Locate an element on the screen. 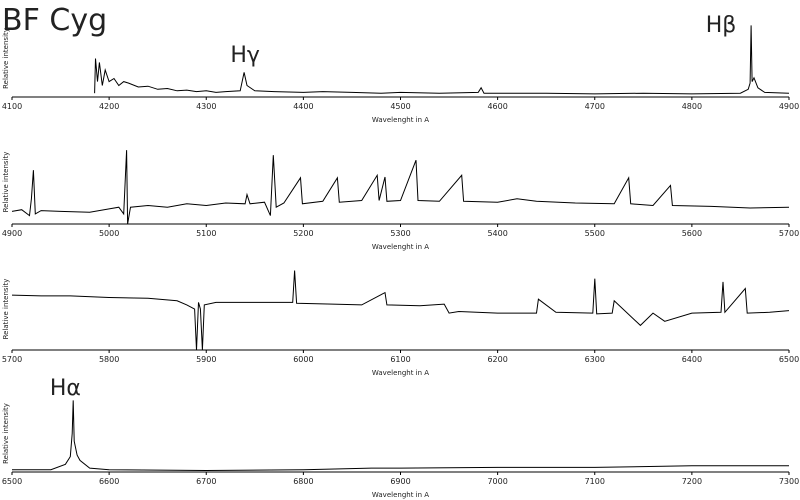  x-tick-label: 4100 is located at coordinates (12, 106).